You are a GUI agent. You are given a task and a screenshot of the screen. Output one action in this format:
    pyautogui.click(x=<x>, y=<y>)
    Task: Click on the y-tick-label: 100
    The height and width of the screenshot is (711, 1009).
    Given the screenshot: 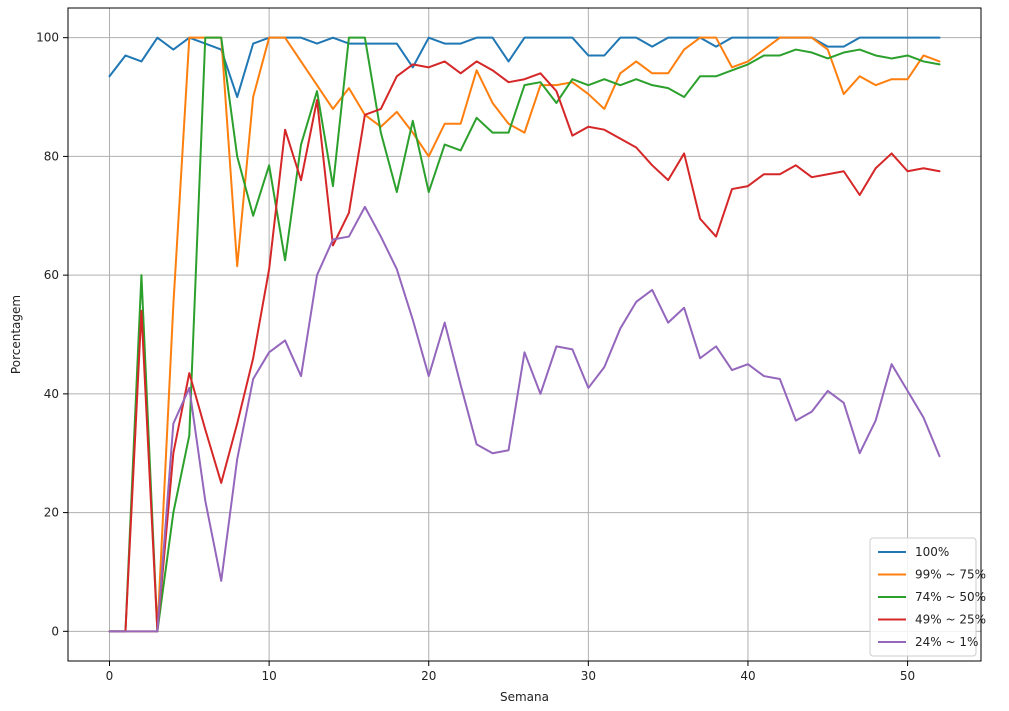 What is the action you would take?
    pyautogui.click(x=47, y=38)
    